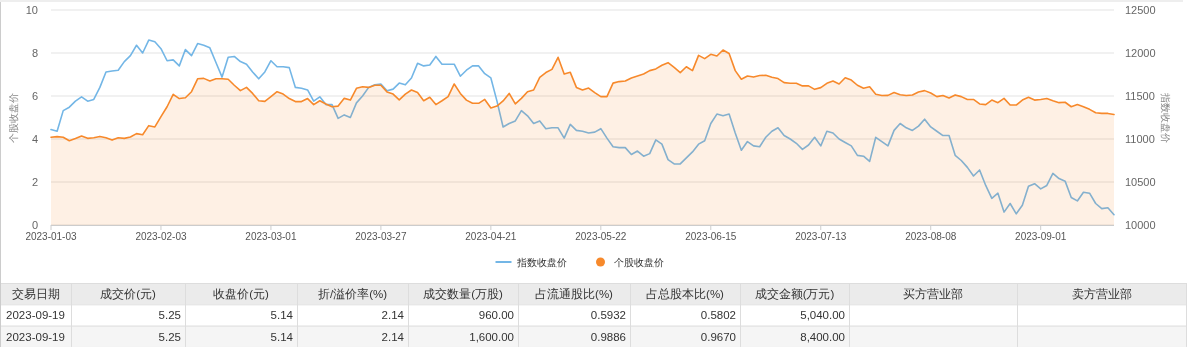  Describe the element at coordinates (463, 293) in the screenshot. I see `category-label: 成交数量(万股)` at that location.